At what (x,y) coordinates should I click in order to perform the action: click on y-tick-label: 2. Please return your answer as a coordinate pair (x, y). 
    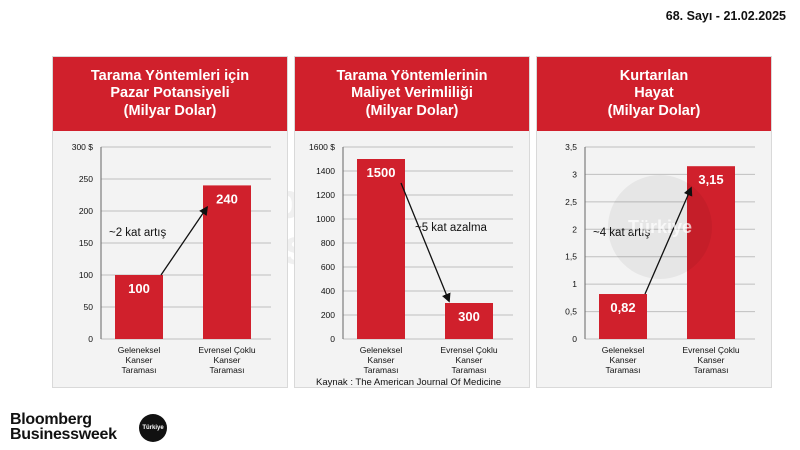
    Looking at the image, I should click on (574, 229).